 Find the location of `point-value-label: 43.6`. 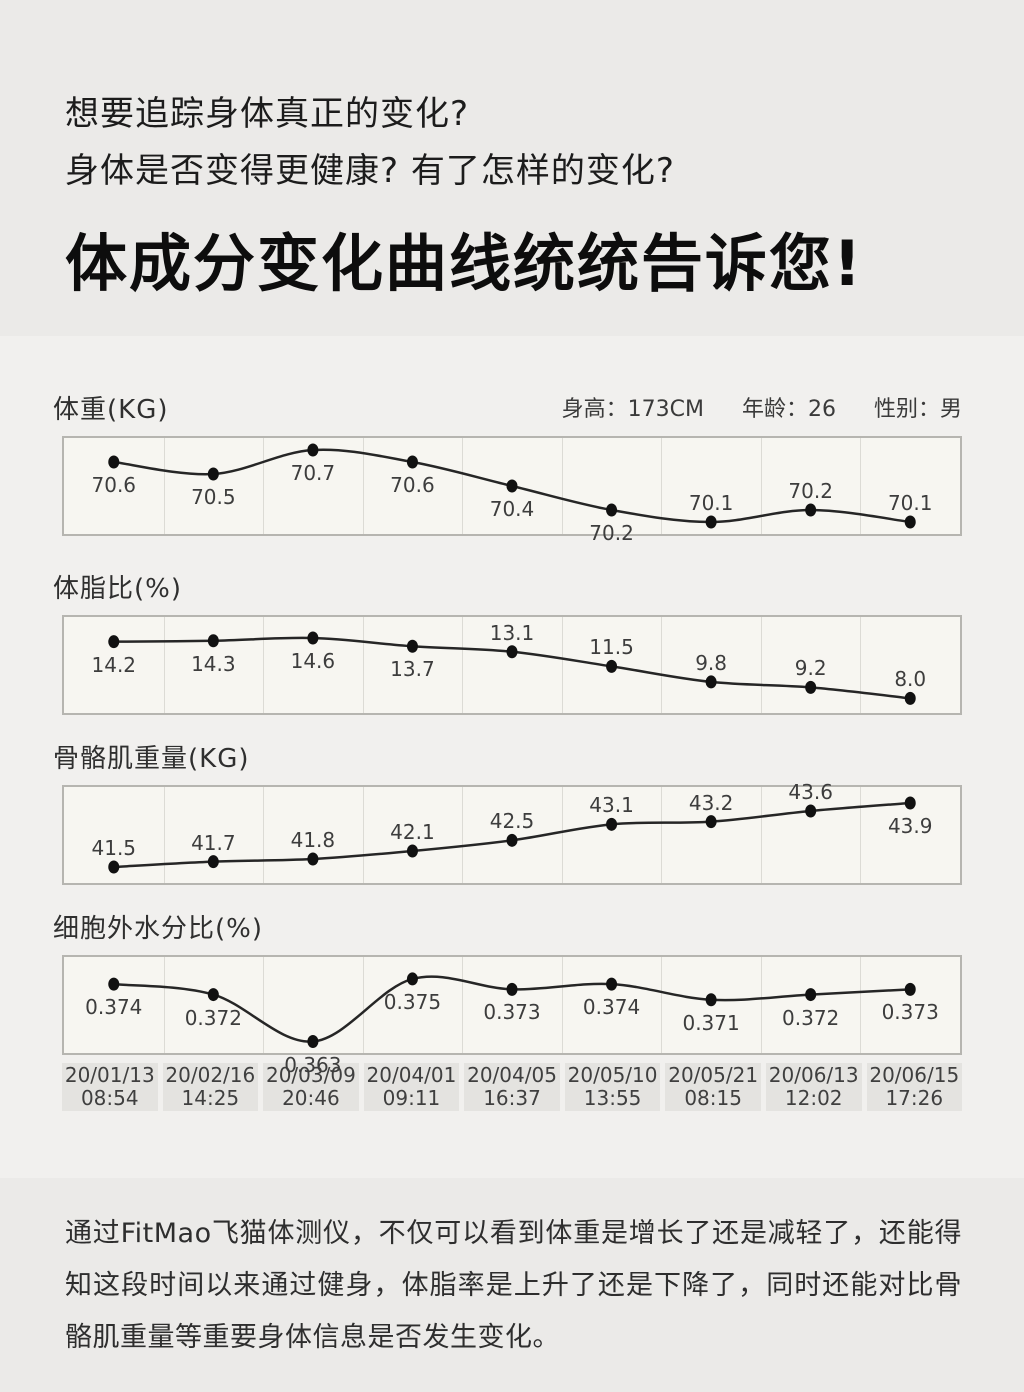

point-value-label: 43.6 is located at coordinates (810, 792).